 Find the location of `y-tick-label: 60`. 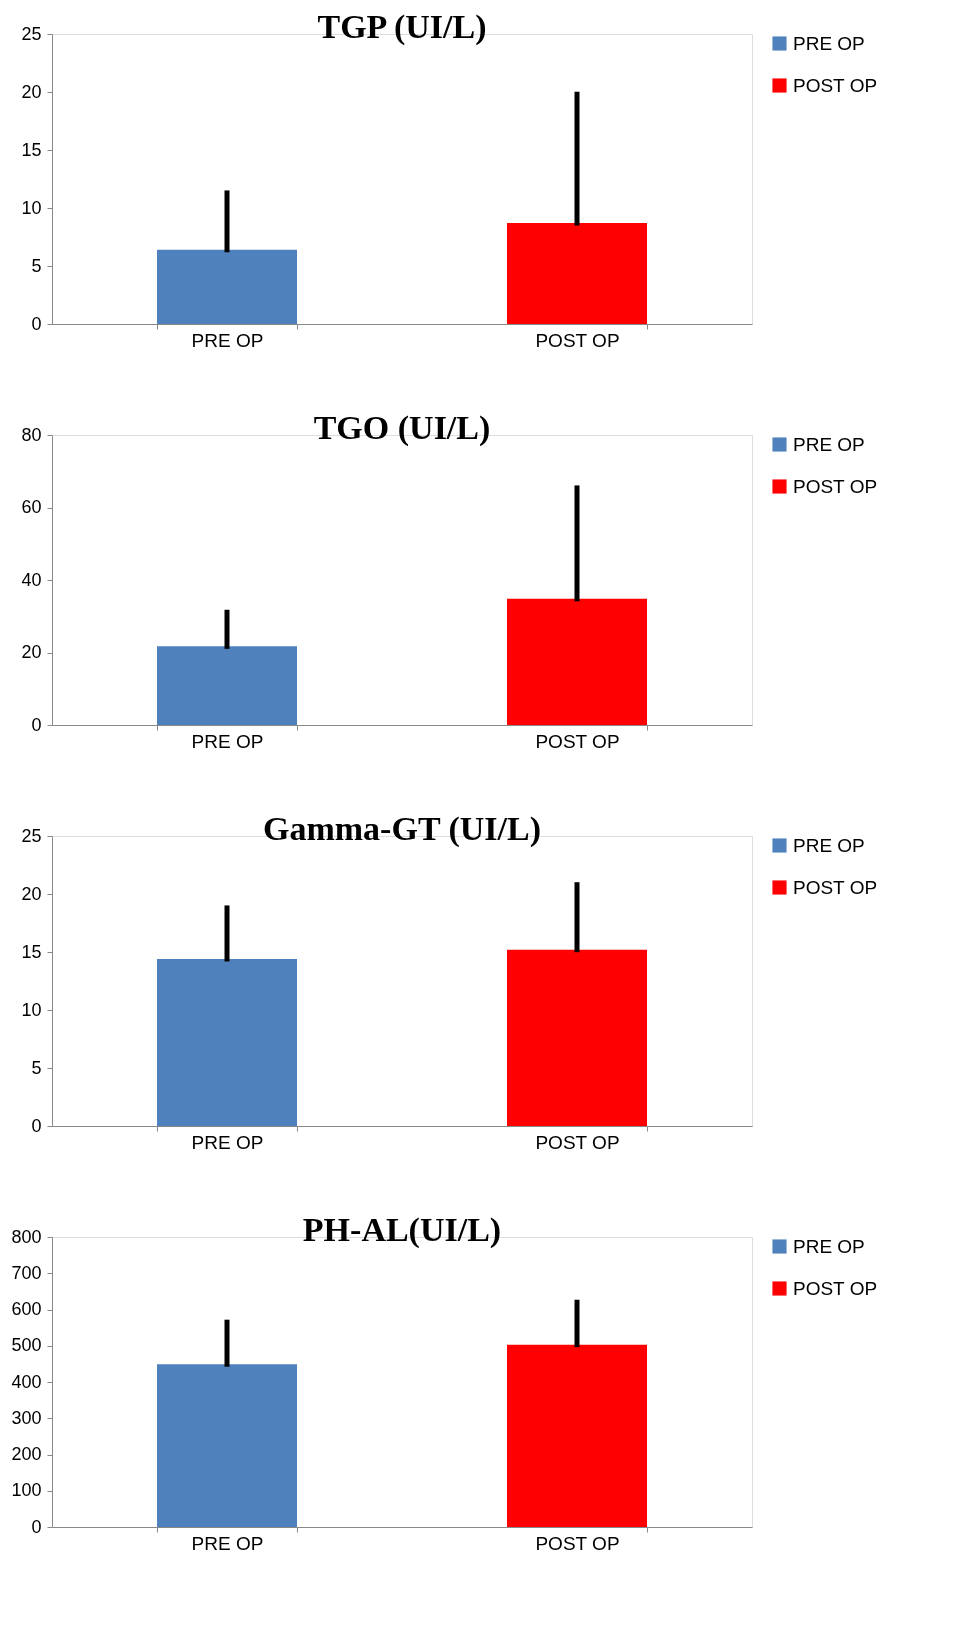

y-tick-label: 60 is located at coordinates (31, 507).